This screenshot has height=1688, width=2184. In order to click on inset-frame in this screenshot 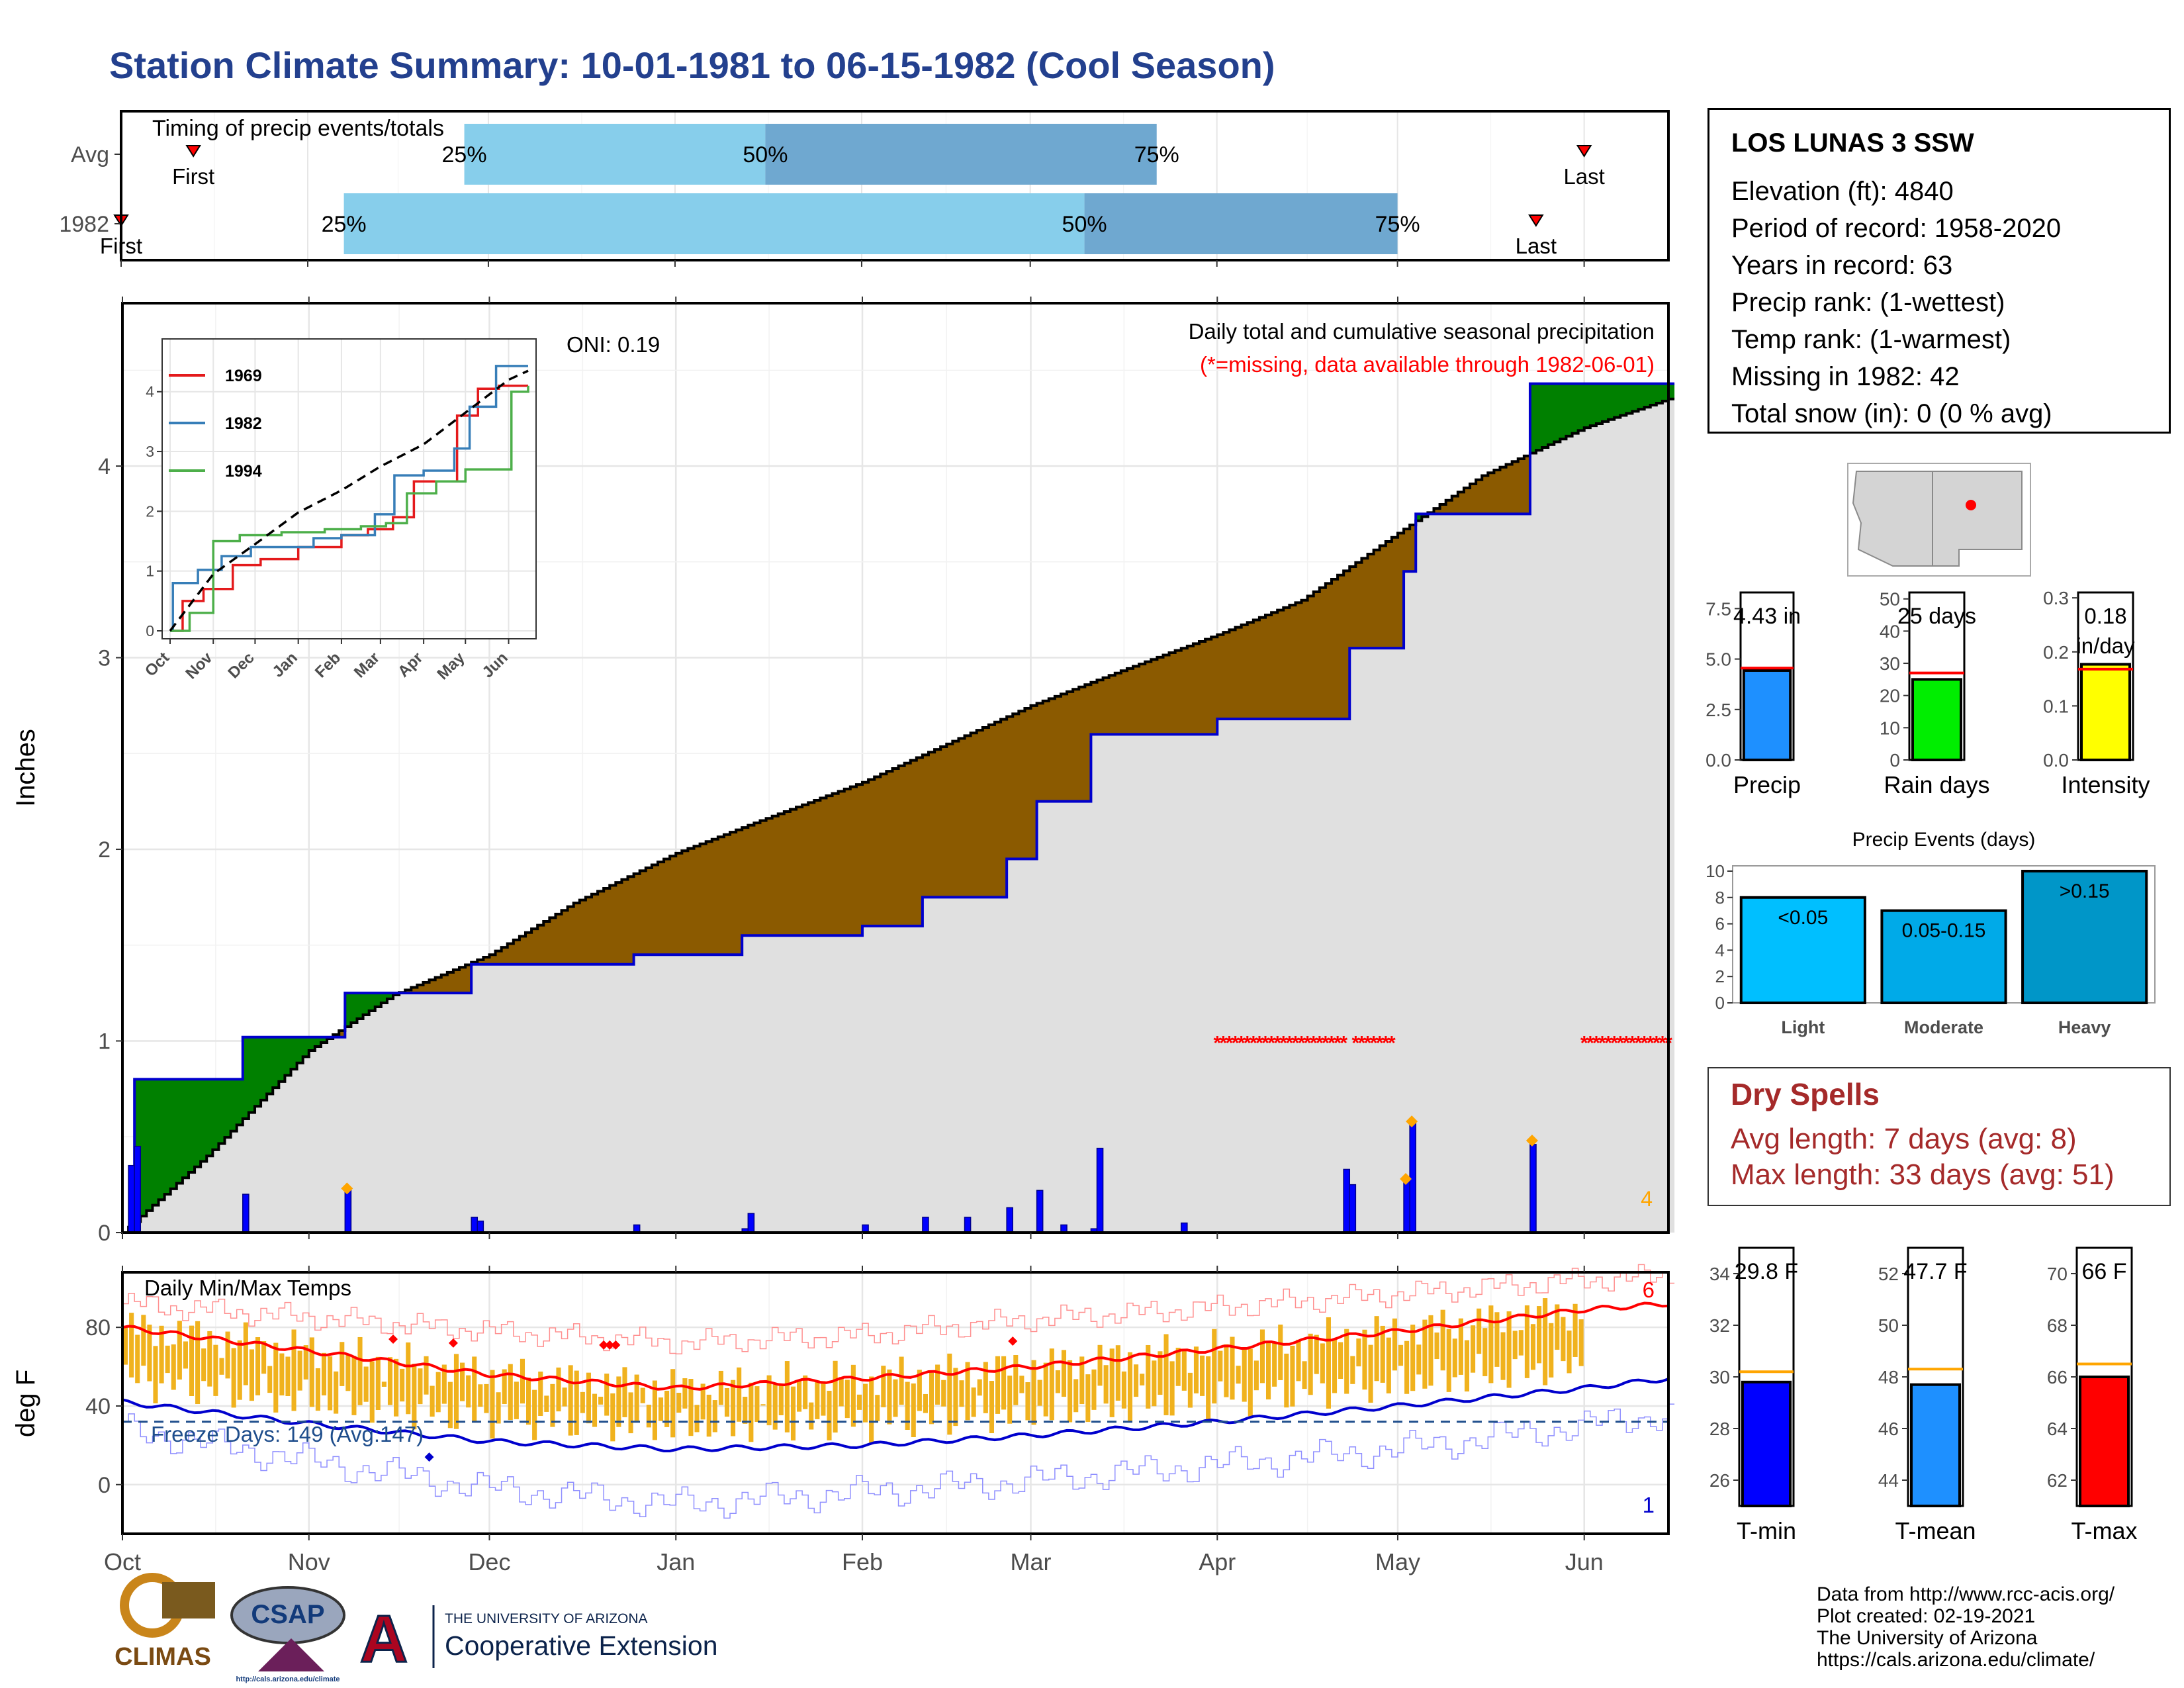, I will do `click(349, 488)`.